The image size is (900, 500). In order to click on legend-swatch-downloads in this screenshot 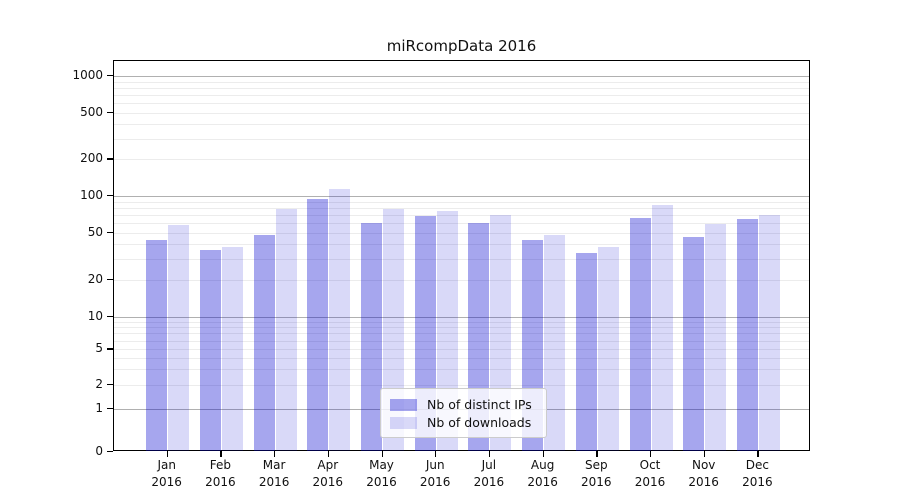, I will do `click(403, 422)`.